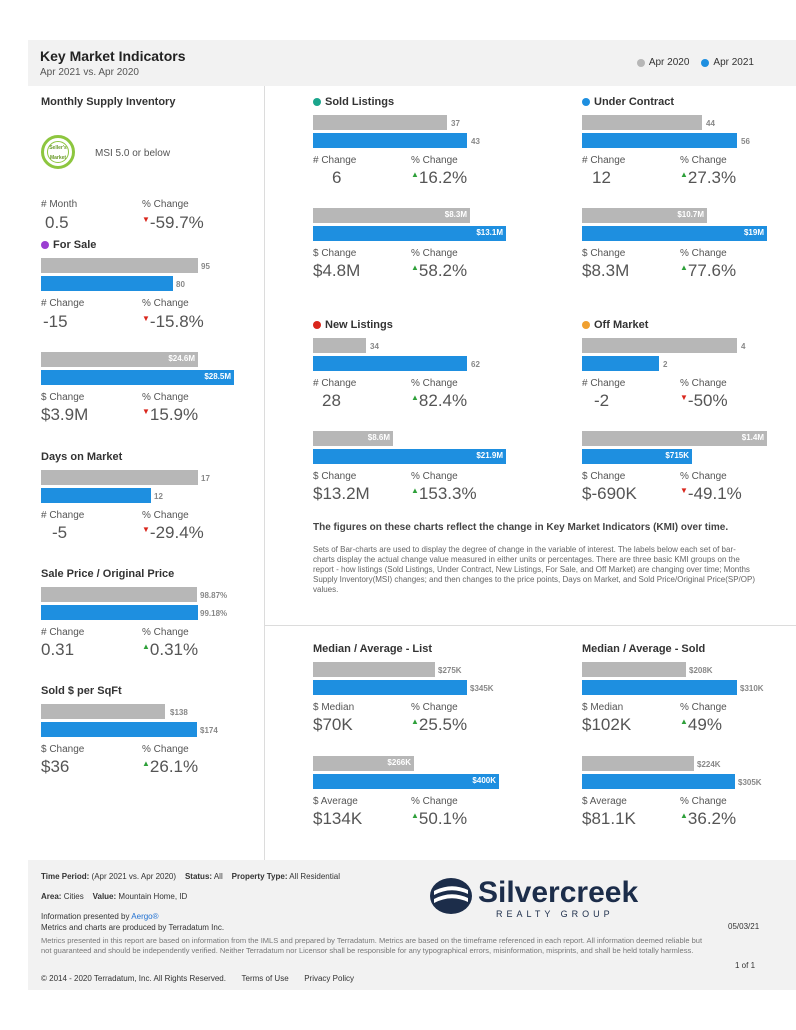 This screenshot has height=1030, width=796. What do you see at coordinates (333, 724) in the screenshot?
I see `stat-value: $70K` at bounding box center [333, 724].